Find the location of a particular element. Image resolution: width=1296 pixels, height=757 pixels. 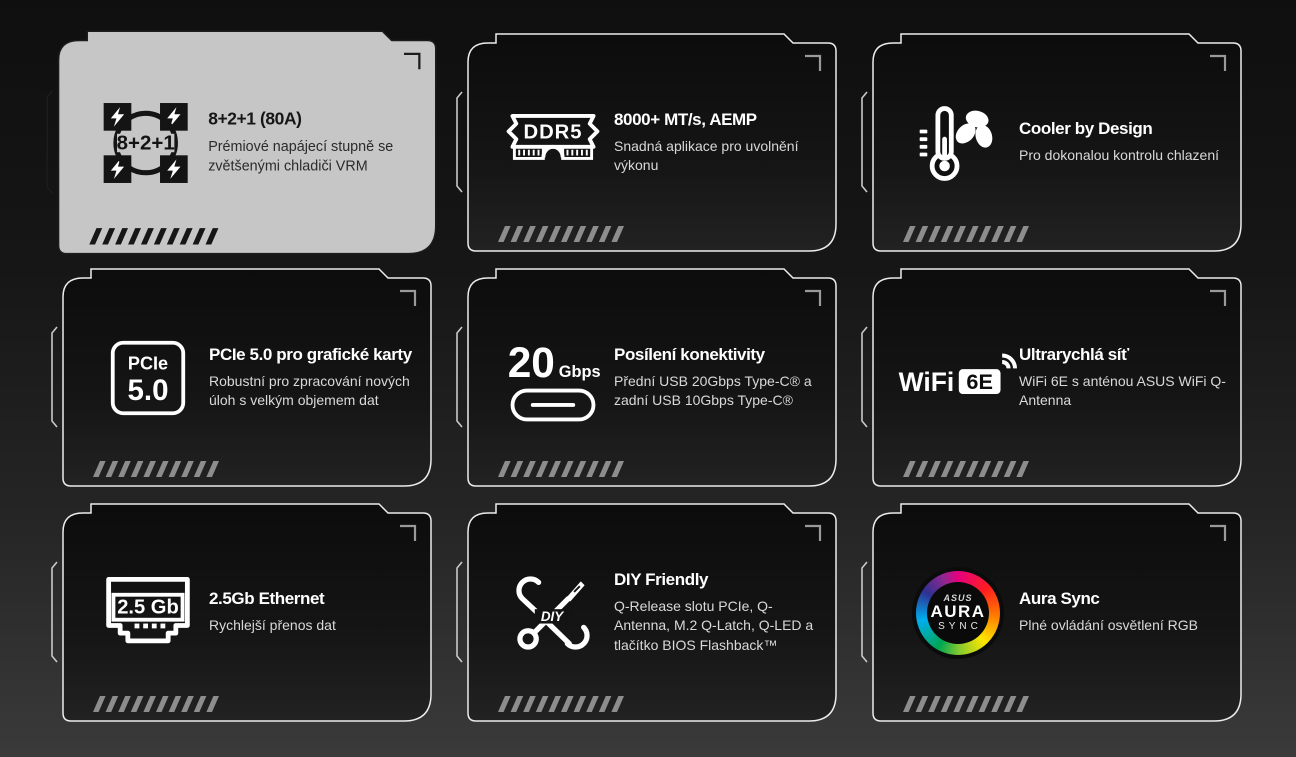

ddr5-icon-label: DDR5 is located at coordinates (552, 132).